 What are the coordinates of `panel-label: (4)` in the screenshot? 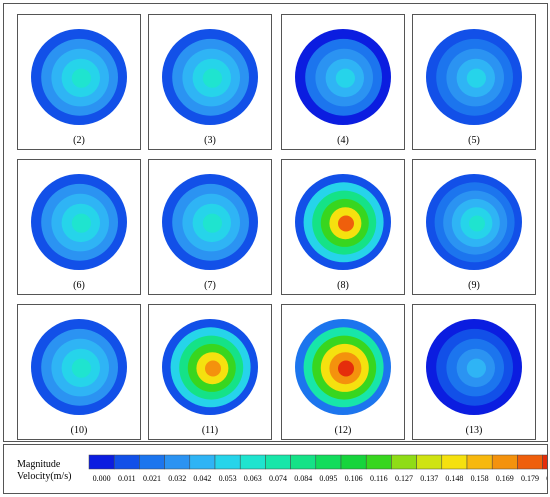 It's located at (343, 140).